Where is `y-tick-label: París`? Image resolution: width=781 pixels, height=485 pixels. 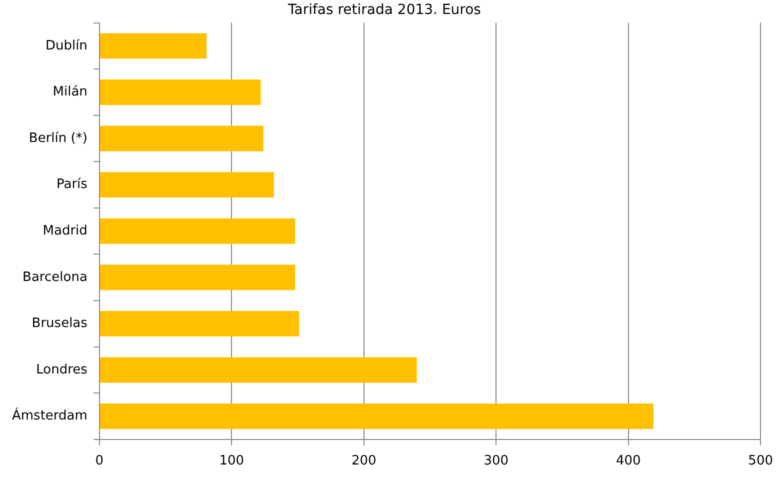 y-tick-label: París is located at coordinates (72, 184).